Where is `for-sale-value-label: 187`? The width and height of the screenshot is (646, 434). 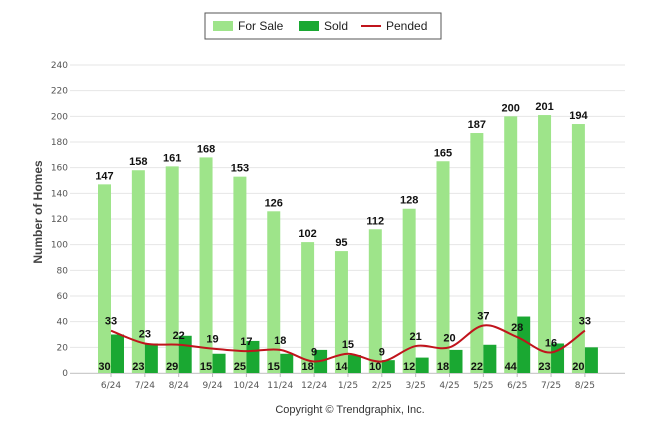
for-sale-value-label: 187 is located at coordinates (477, 125).